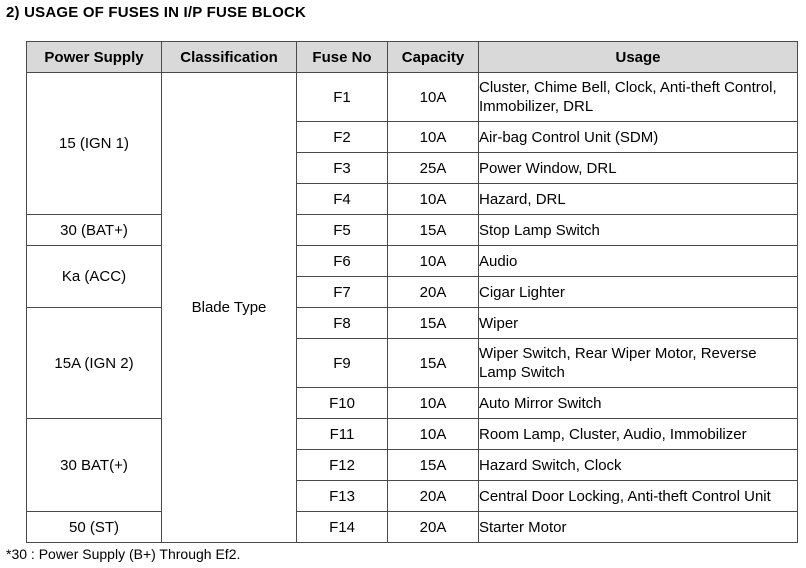  What do you see at coordinates (638, 57) in the screenshot?
I see `column-header-usage: Usage` at bounding box center [638, 57].